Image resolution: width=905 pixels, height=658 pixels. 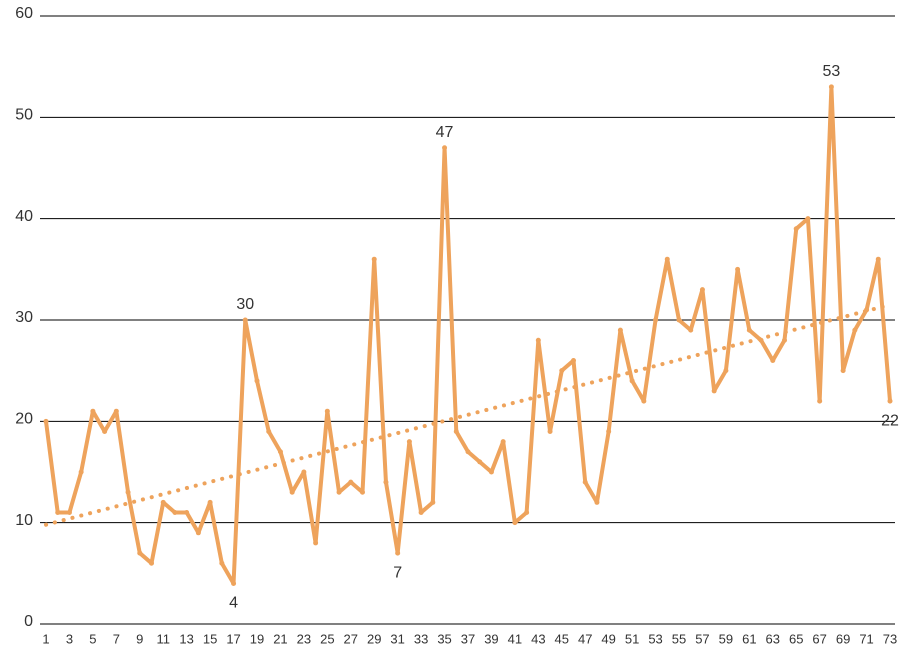 I want to click on x-tick-label: 39, so click(x=491, y=638).